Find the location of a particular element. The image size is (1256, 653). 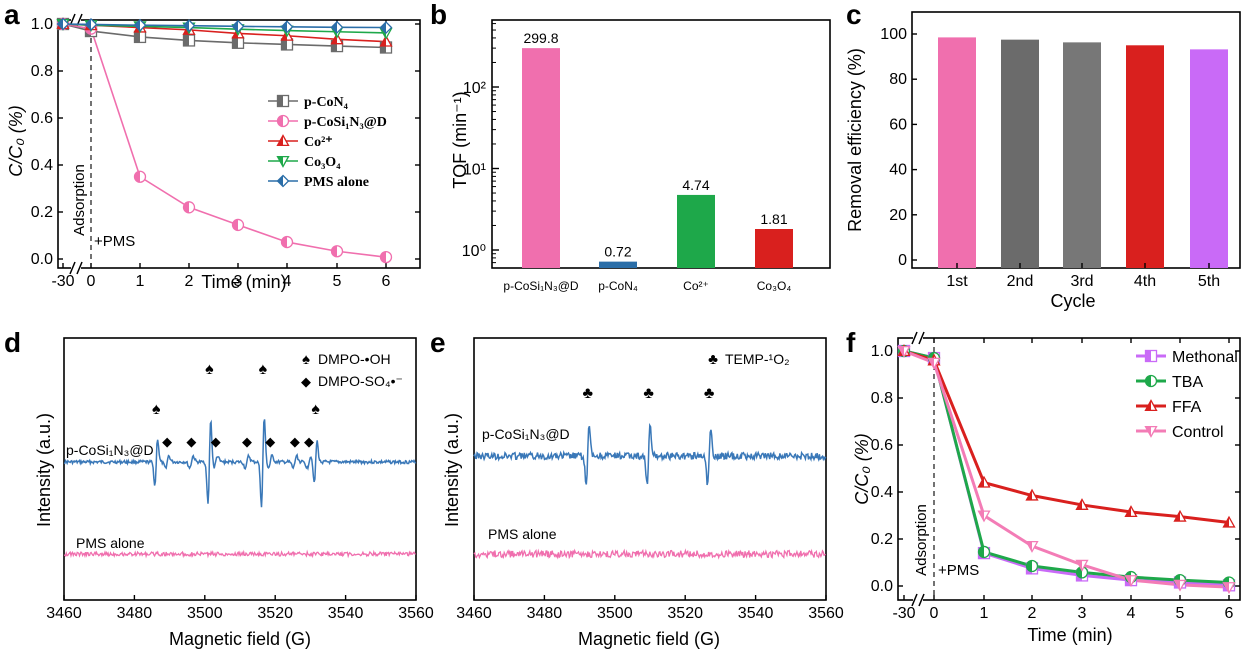

d-diamond-marker-3: ◆ is located at coordinates (247, 441).